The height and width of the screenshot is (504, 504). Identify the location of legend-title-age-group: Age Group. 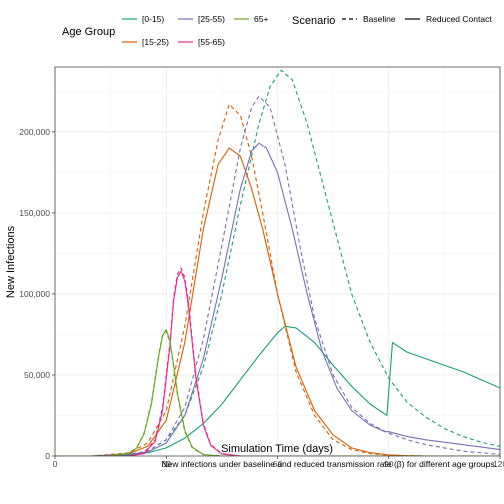
(88, 32).